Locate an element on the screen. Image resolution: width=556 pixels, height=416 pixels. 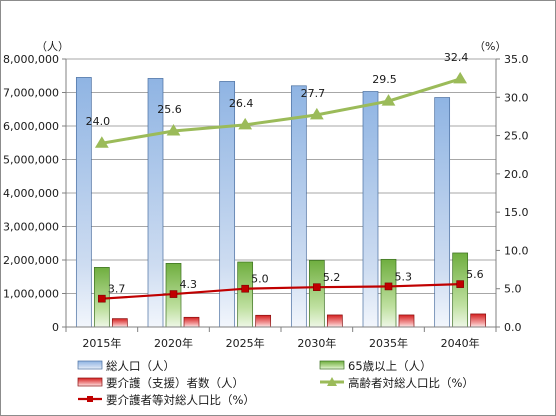
right-axis-tick-label: 25.0 is located at coordinates (516, 136).